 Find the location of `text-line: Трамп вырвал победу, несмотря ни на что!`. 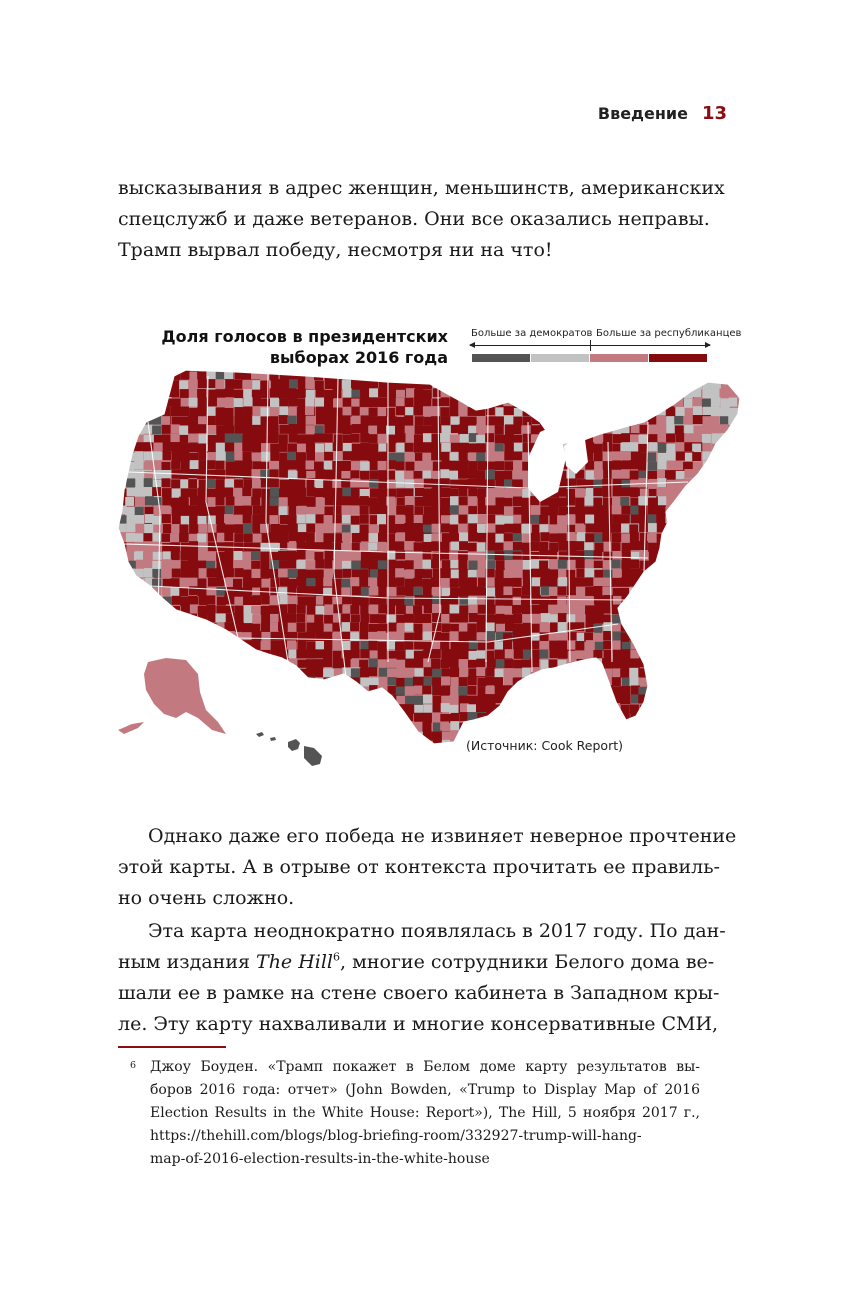

text-line: Трамп вырвал победу, несмотря ни на что! is located at coordinates (335, 250).